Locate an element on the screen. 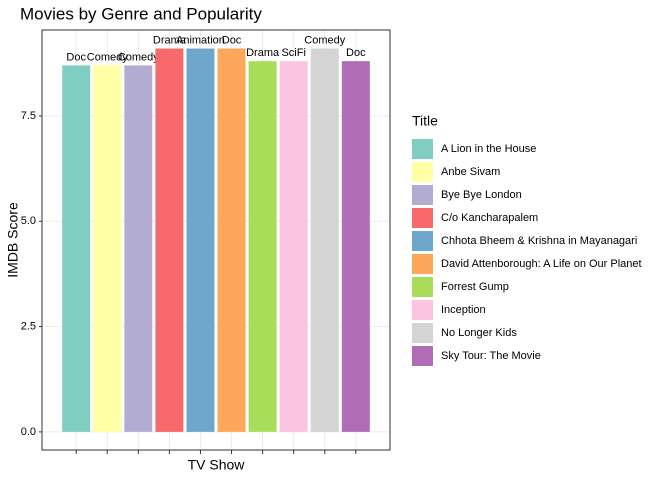 The image size is (672, 480). legend-label: Anbe Sivam is located at coordinates (470, 172).